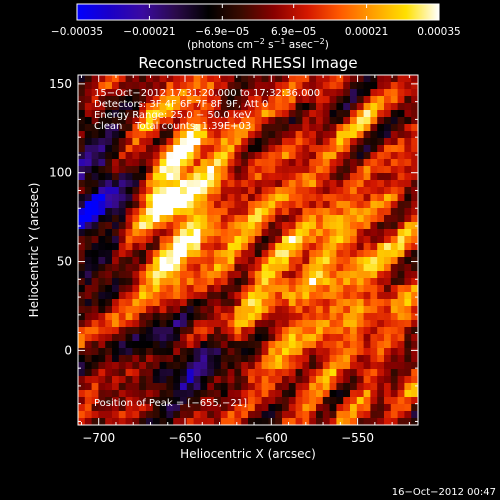  I want to click on y-tick-label: 100, so click(60, 173).